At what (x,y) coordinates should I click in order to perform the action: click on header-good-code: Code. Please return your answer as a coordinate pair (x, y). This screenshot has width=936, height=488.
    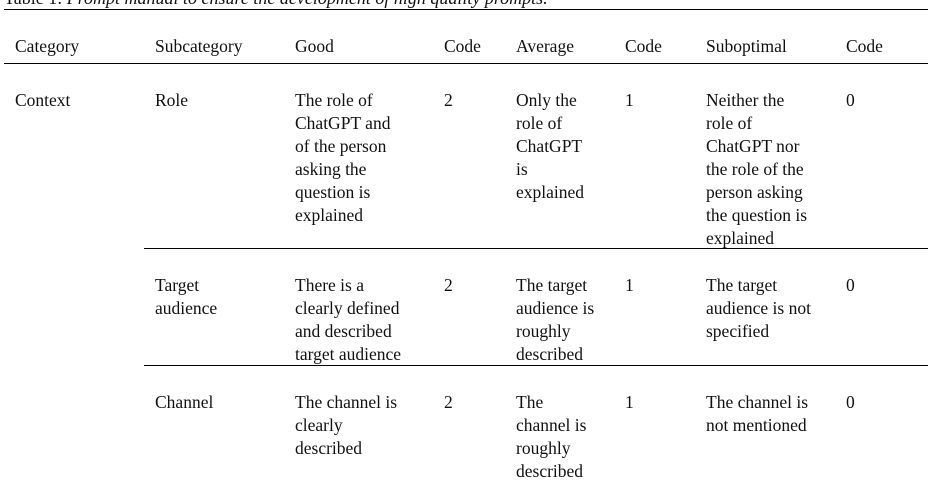
    Looking at the image, I should click on (462, 46).